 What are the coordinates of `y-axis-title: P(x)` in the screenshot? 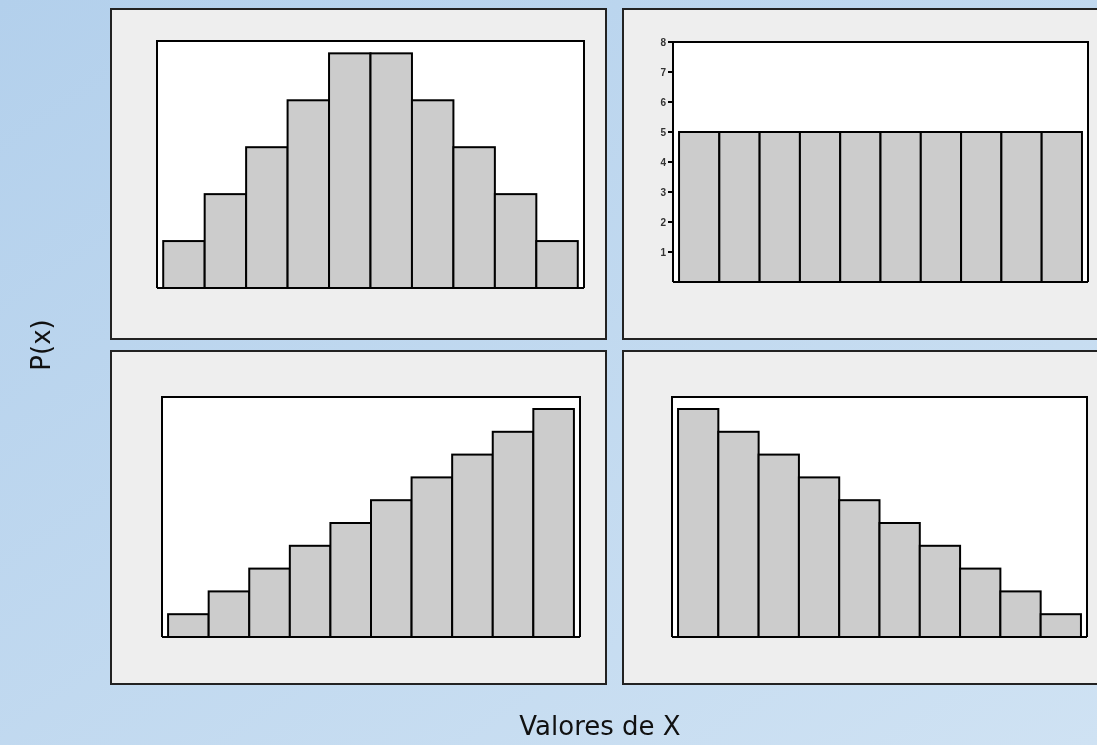 It's located at (41, 345).